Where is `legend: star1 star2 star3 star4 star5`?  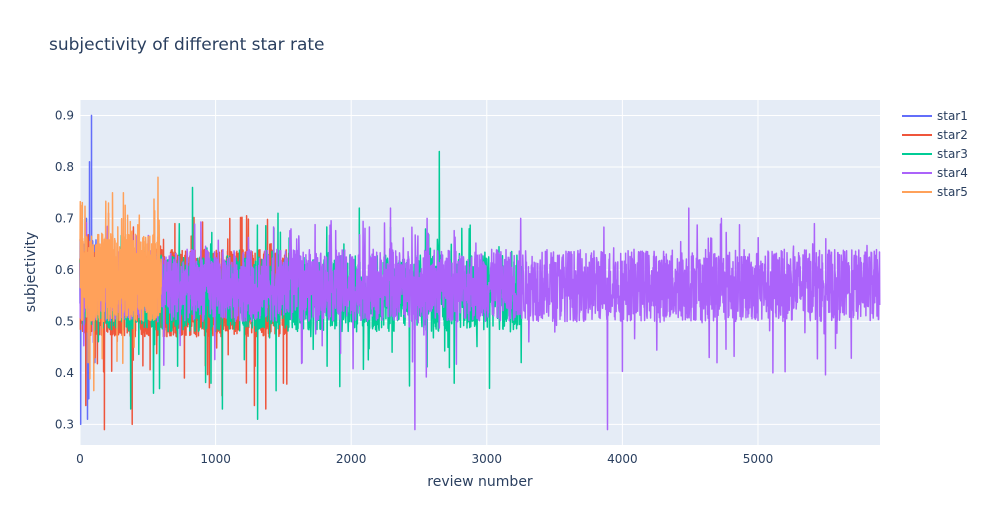 legend: star1 star2 star3 star4 star5 is located at coordinates (935, 154).